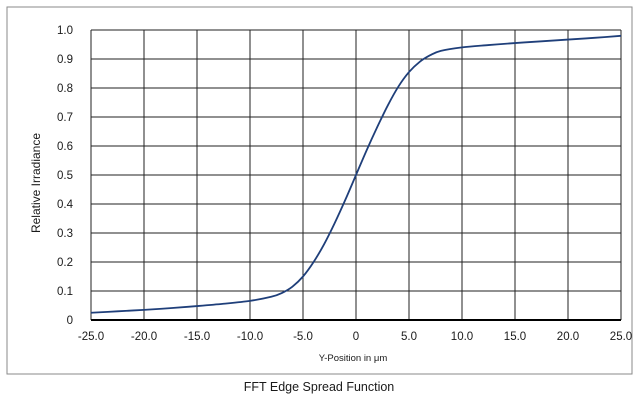 Image resolution: width=639 pixels, height=395 pixels. I want to click on y-tick-label: 0.4, so click(65, 205).